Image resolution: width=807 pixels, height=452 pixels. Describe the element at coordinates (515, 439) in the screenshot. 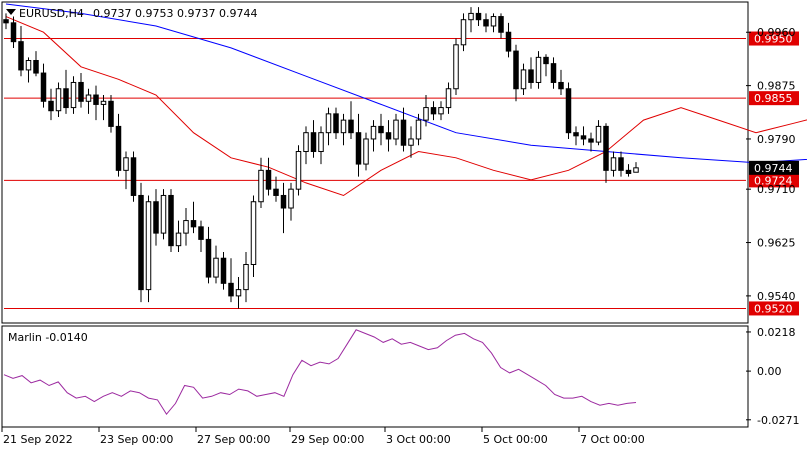

I see `time-tick-label: 5 Oct 00:00` at that location.